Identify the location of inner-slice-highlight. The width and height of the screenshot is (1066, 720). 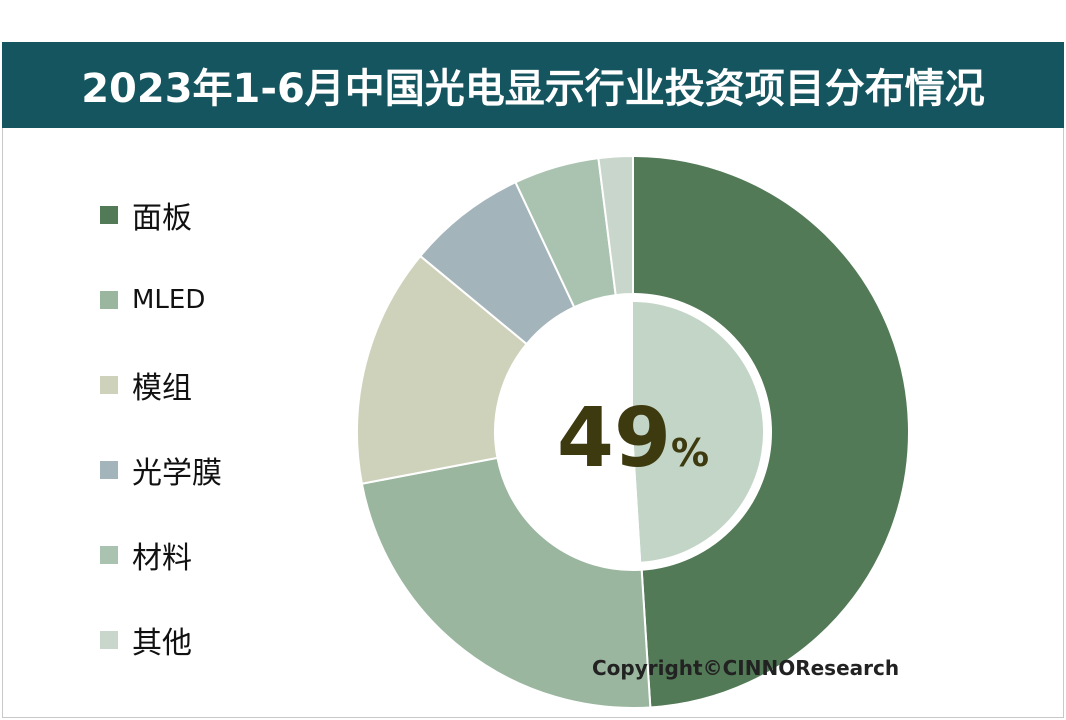
(698, 432).